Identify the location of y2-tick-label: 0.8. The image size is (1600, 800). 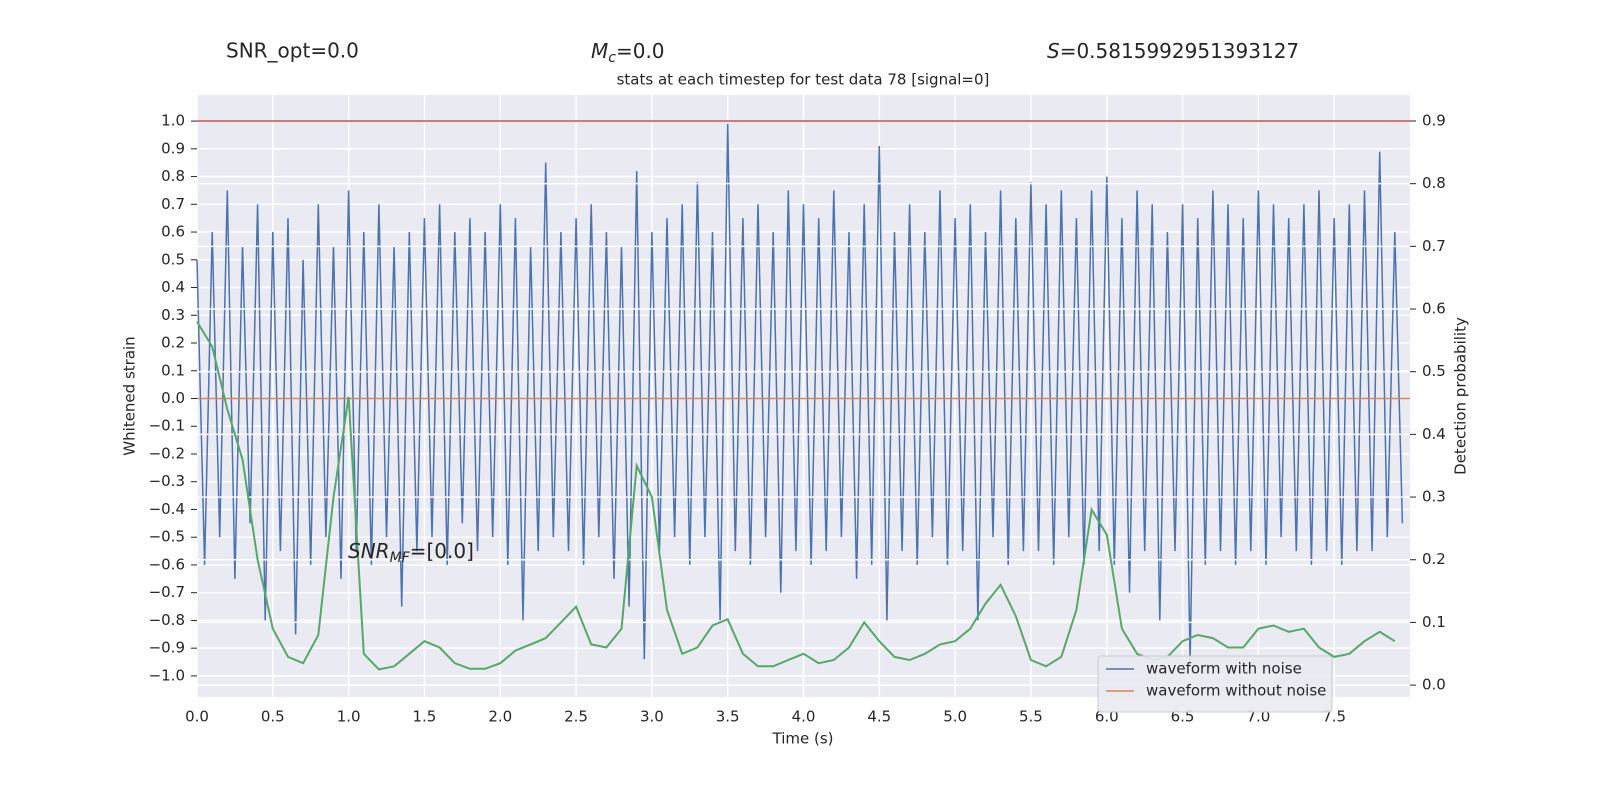
(1434, 183).